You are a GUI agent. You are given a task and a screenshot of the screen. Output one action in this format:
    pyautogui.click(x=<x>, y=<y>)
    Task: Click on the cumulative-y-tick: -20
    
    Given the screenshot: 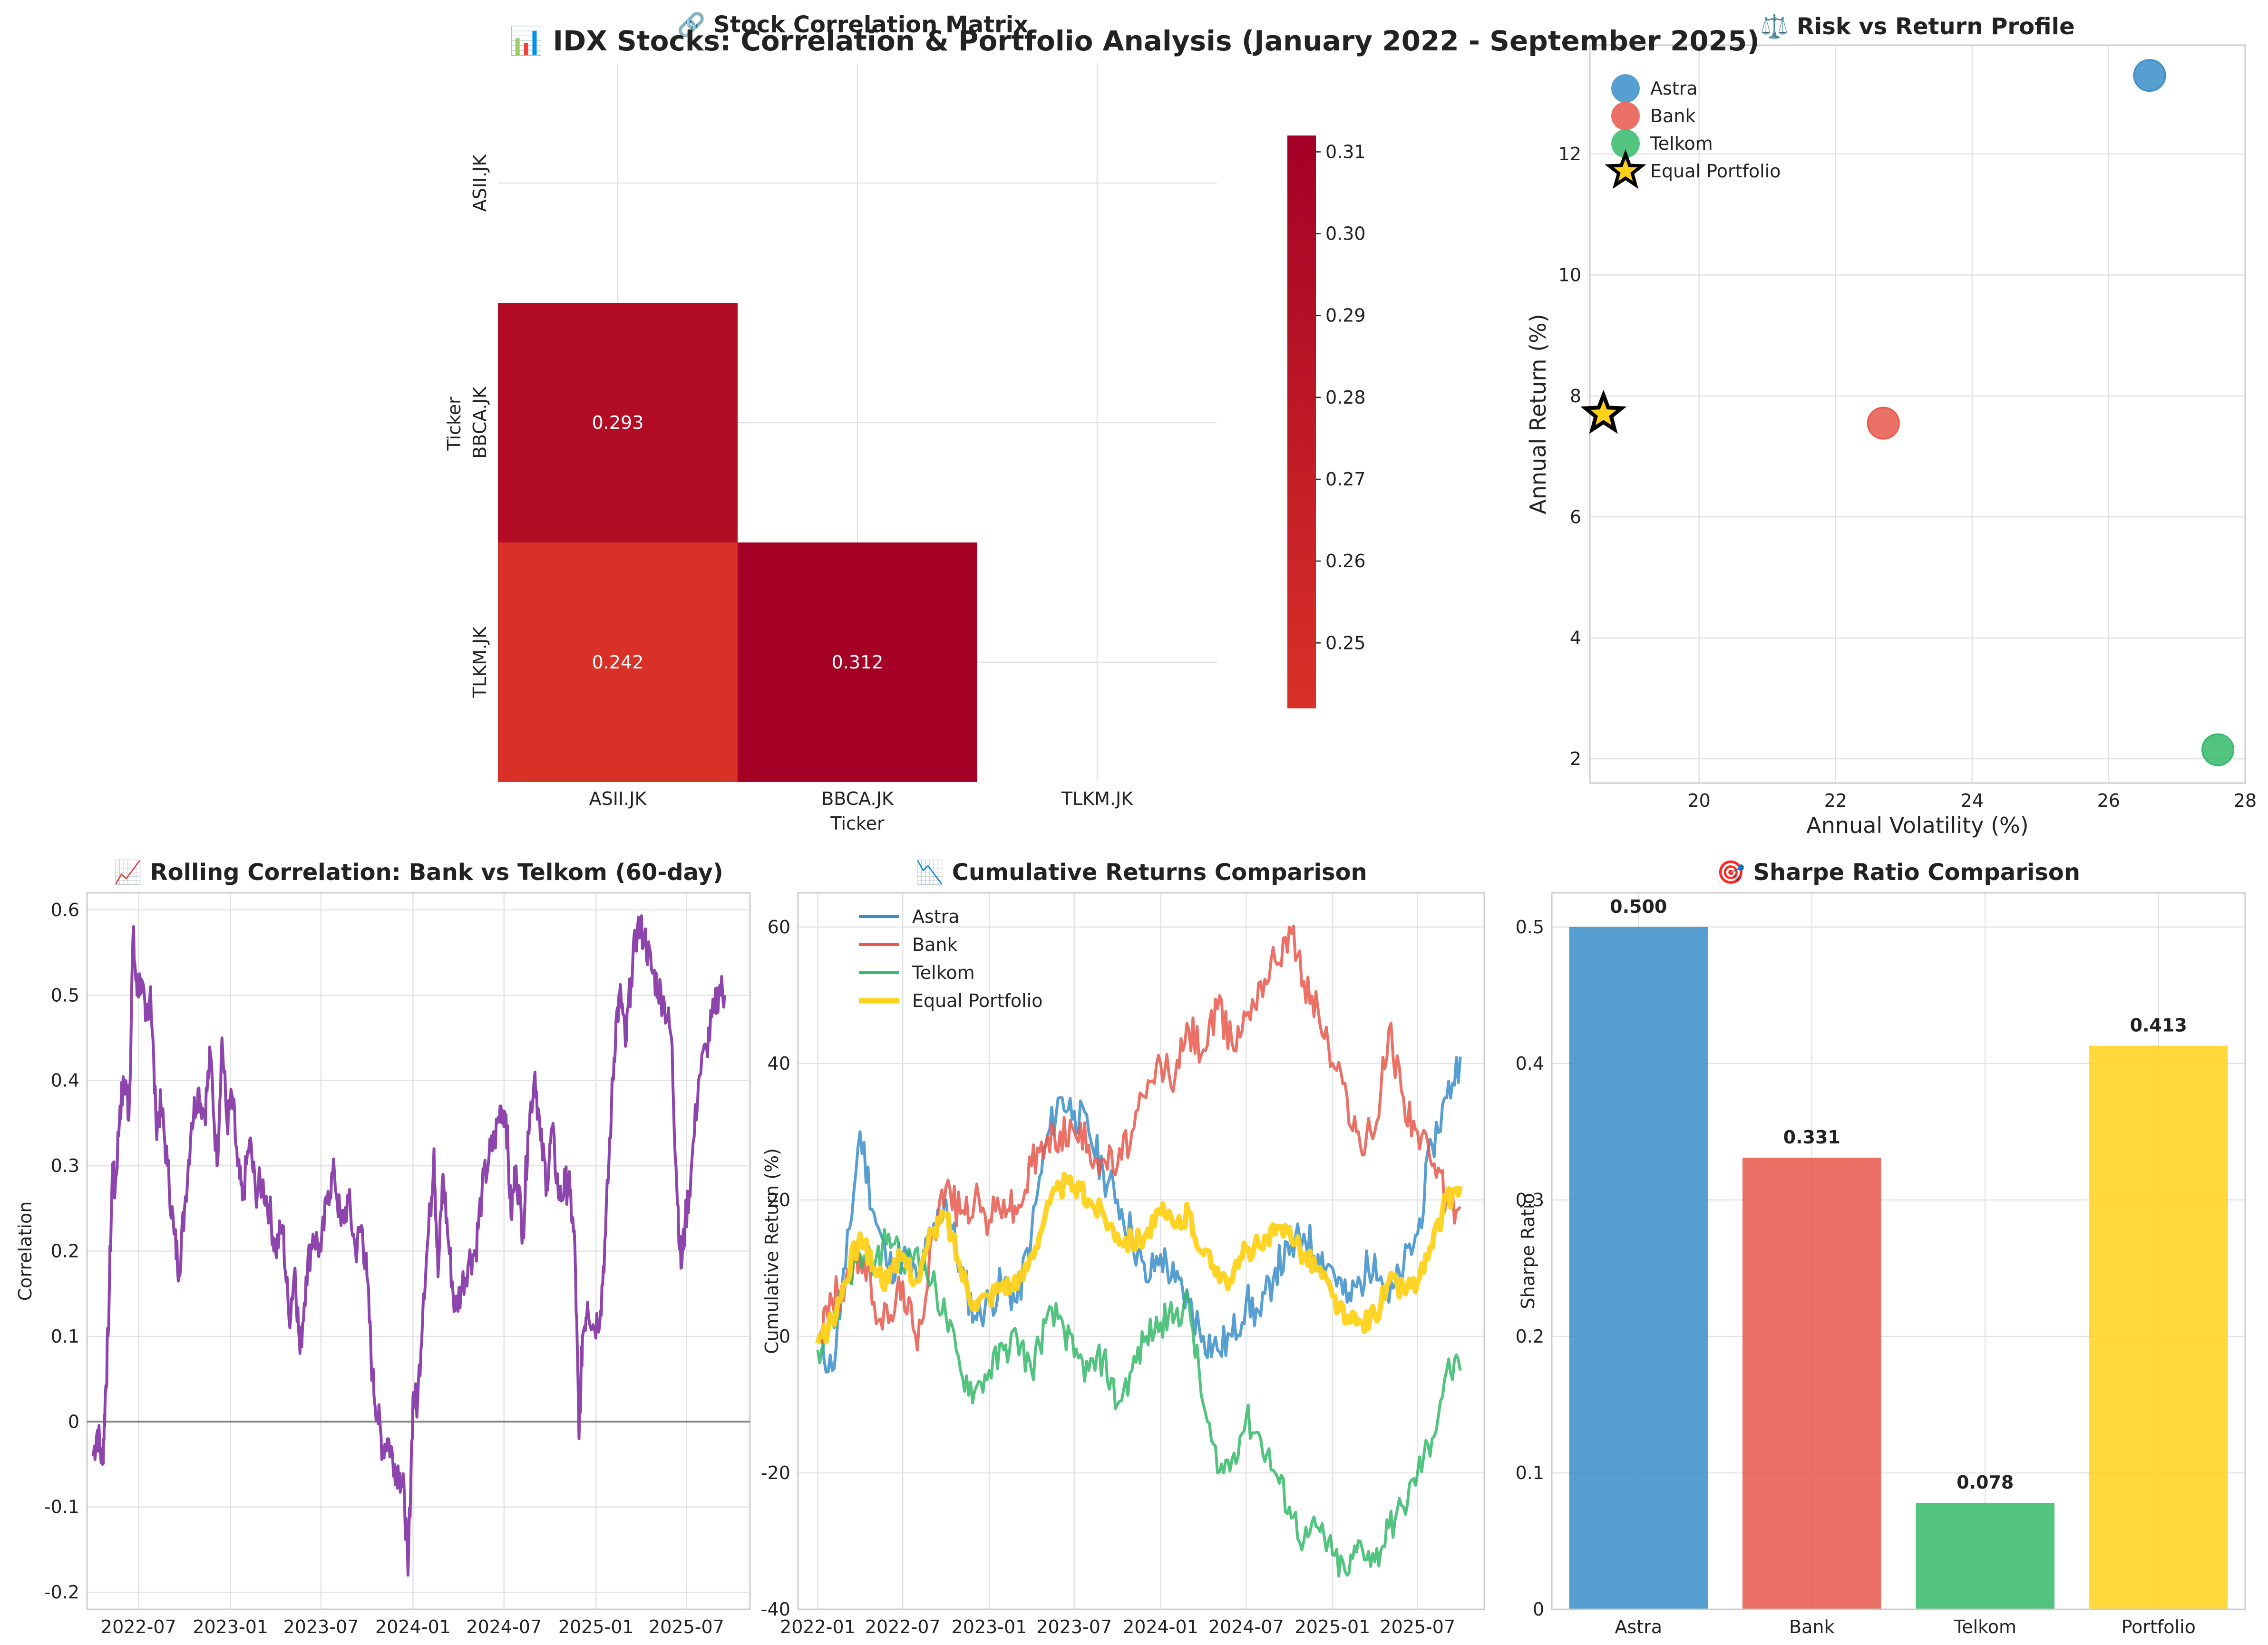 What is the action you would take?
    pyautogui.click(x=775, y=1473)
    